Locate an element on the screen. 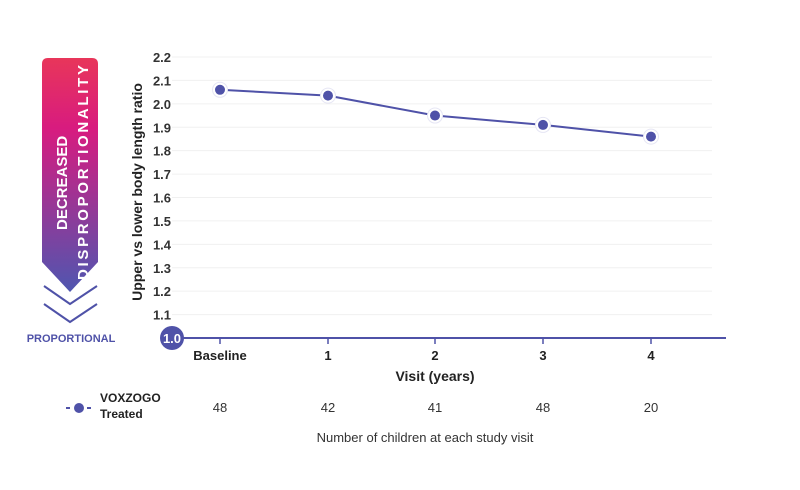 The width and height of the screenshot is (800, 490). x-axis-label: Visit (years) is located at coordinates (434, 376).